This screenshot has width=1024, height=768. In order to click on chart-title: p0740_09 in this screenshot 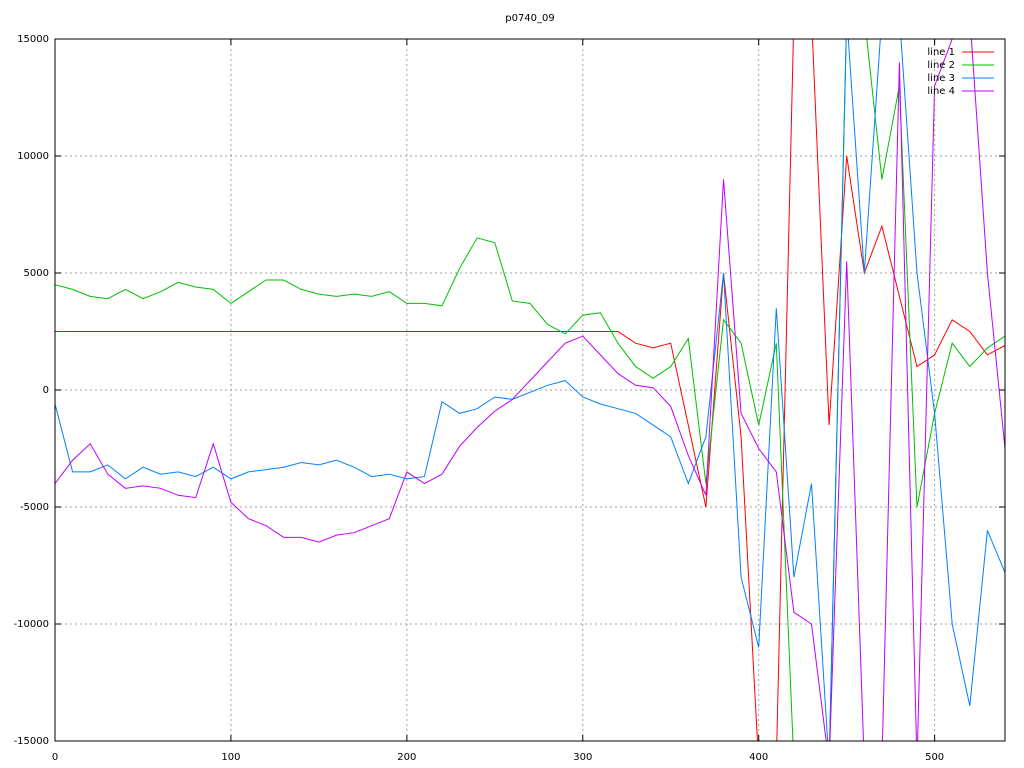, I will do `click(530, 18)`.